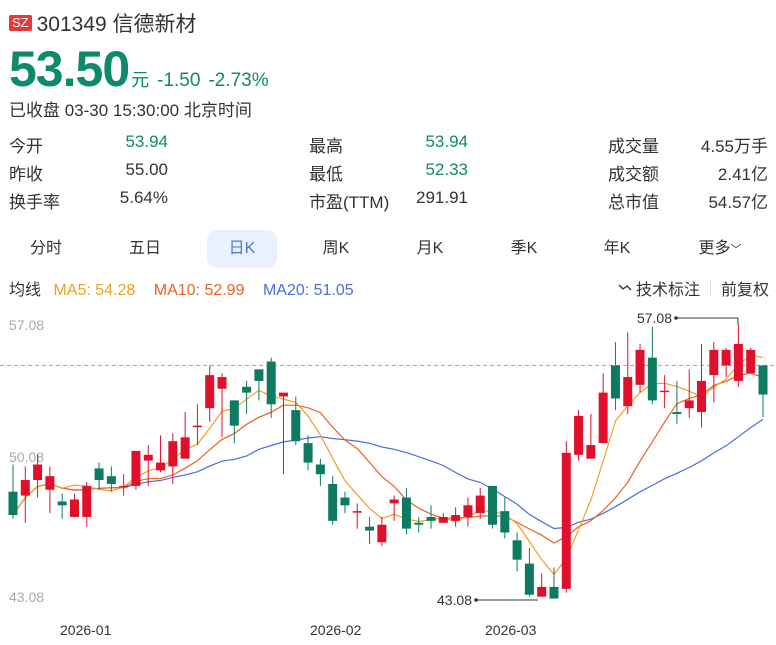 This screenshot has height=645, width=776. I want to click on tab-label: 更多, so click(714, 248).